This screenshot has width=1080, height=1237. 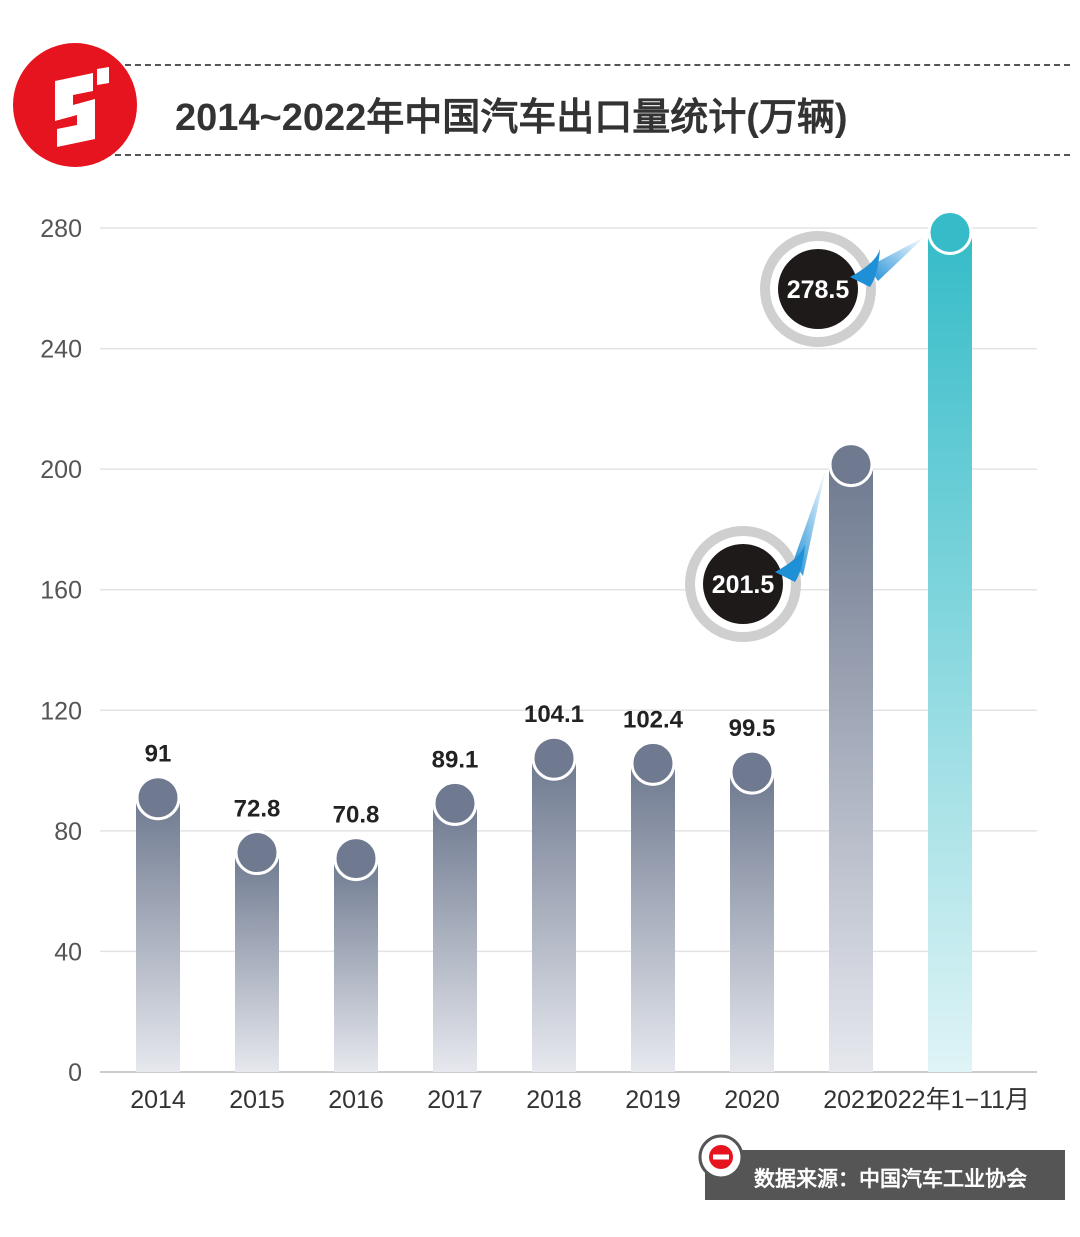 What do you see at coordinates (554, 714) in the screenshot?
I see `data-label: 104.1` at bounding box center [554, 714].